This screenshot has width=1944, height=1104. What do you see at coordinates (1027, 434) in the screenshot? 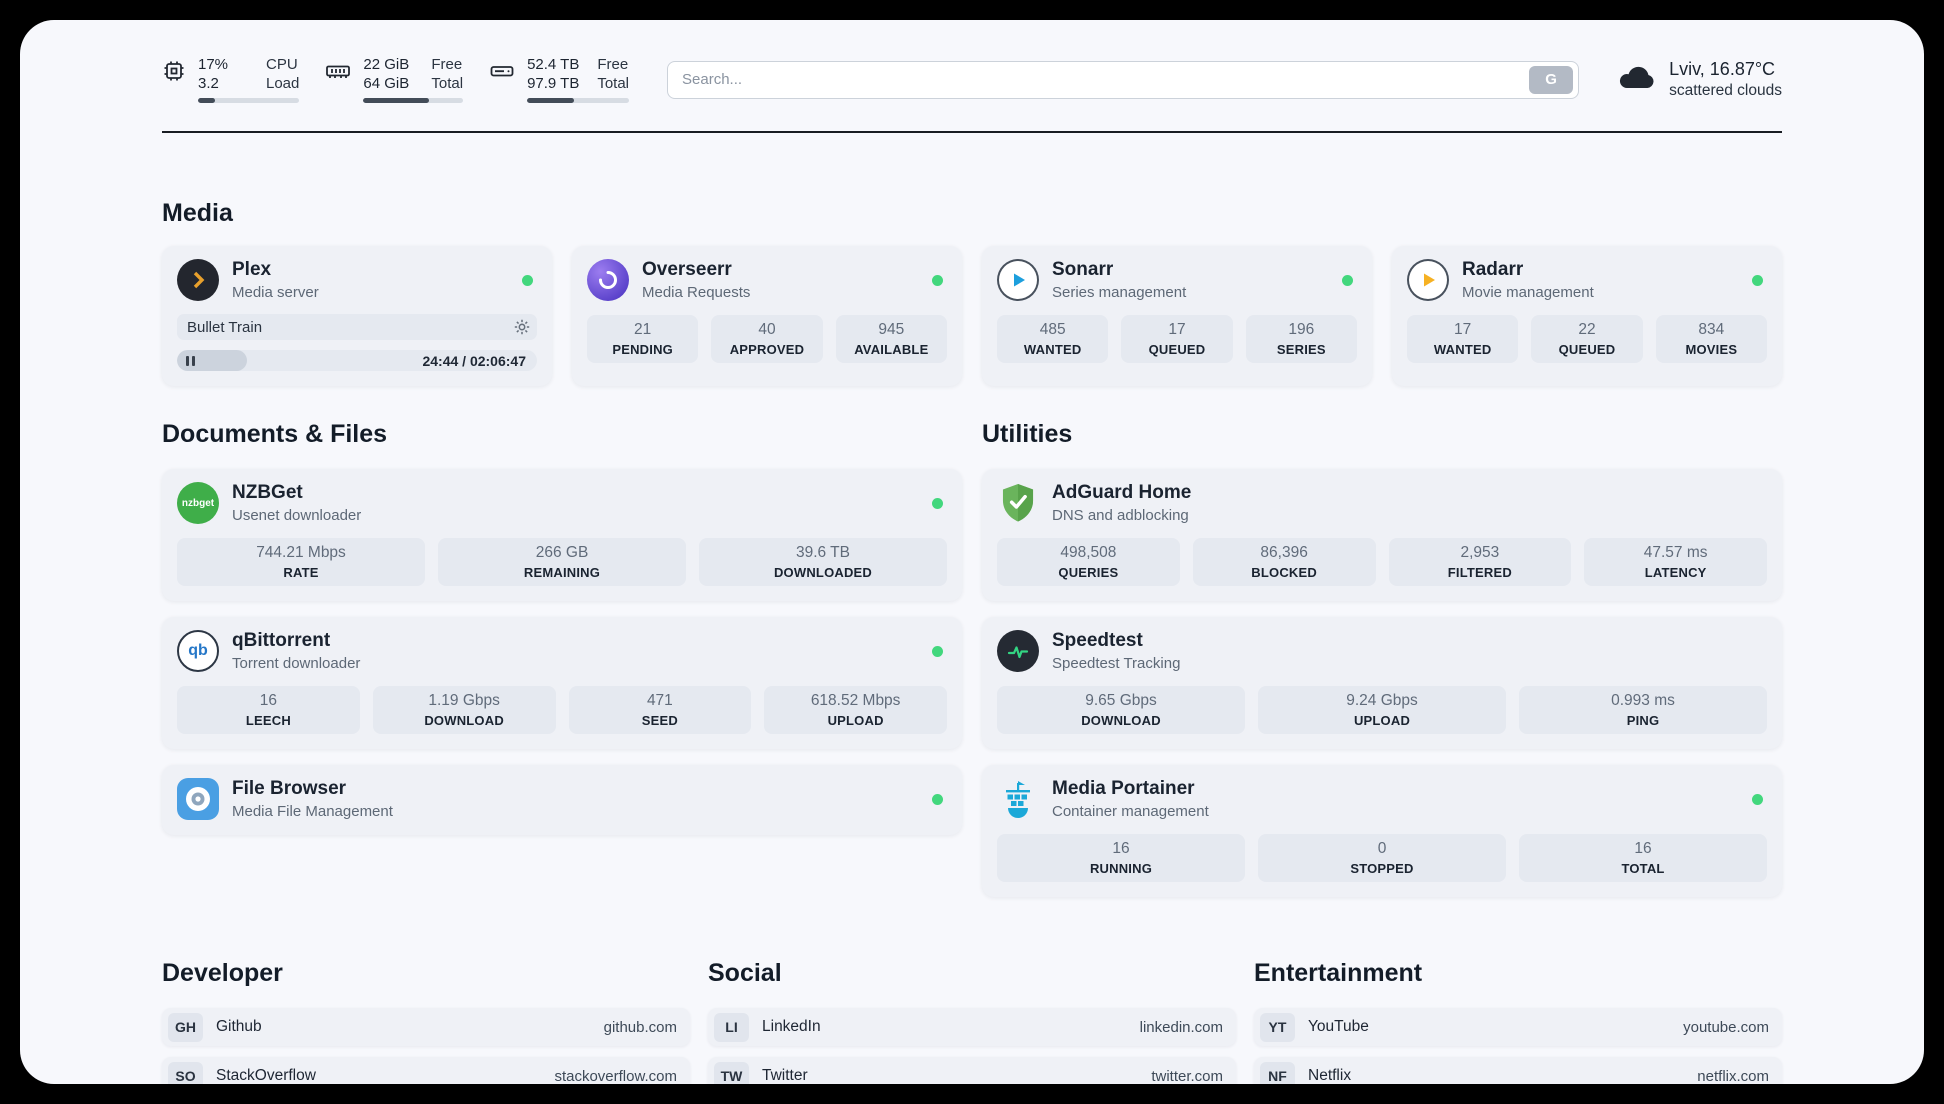
I see `section-title-utilities: Utilities` at bounding box center [1027, 434].